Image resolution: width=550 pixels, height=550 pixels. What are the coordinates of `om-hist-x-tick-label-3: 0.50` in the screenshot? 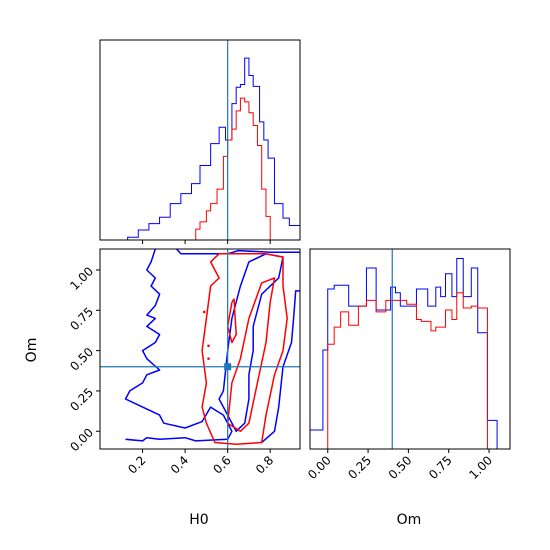 It's located at (400, 467).